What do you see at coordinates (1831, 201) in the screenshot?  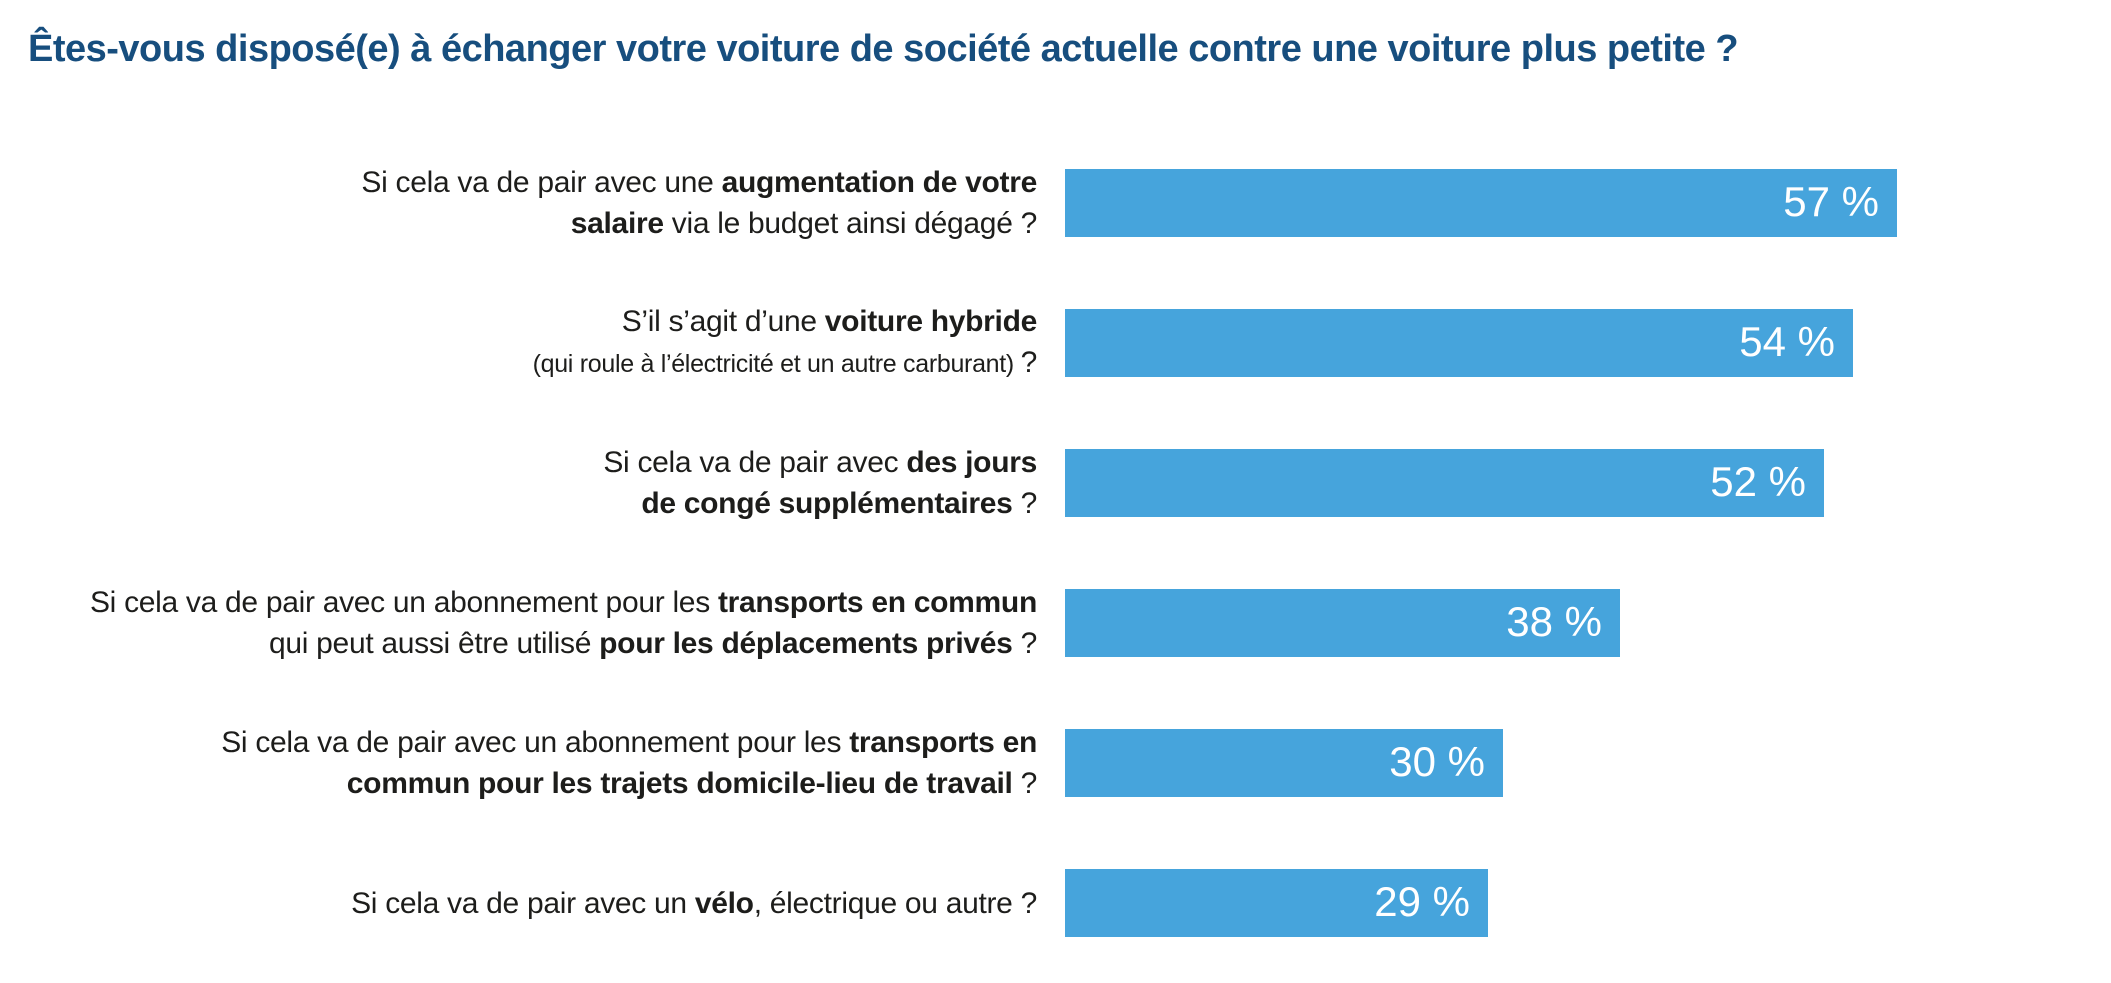 I see `value-label: 57 %` at bounding box center [1831, 201].